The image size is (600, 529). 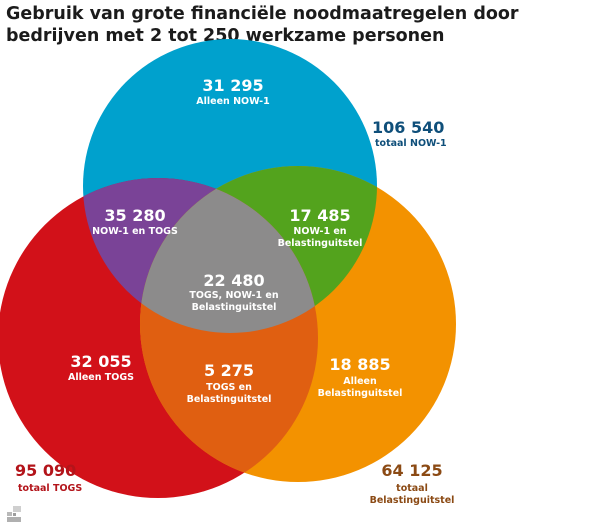 I want to click on total-belasting-label-2: Belastinguitstel, so click(x=412, y=500).